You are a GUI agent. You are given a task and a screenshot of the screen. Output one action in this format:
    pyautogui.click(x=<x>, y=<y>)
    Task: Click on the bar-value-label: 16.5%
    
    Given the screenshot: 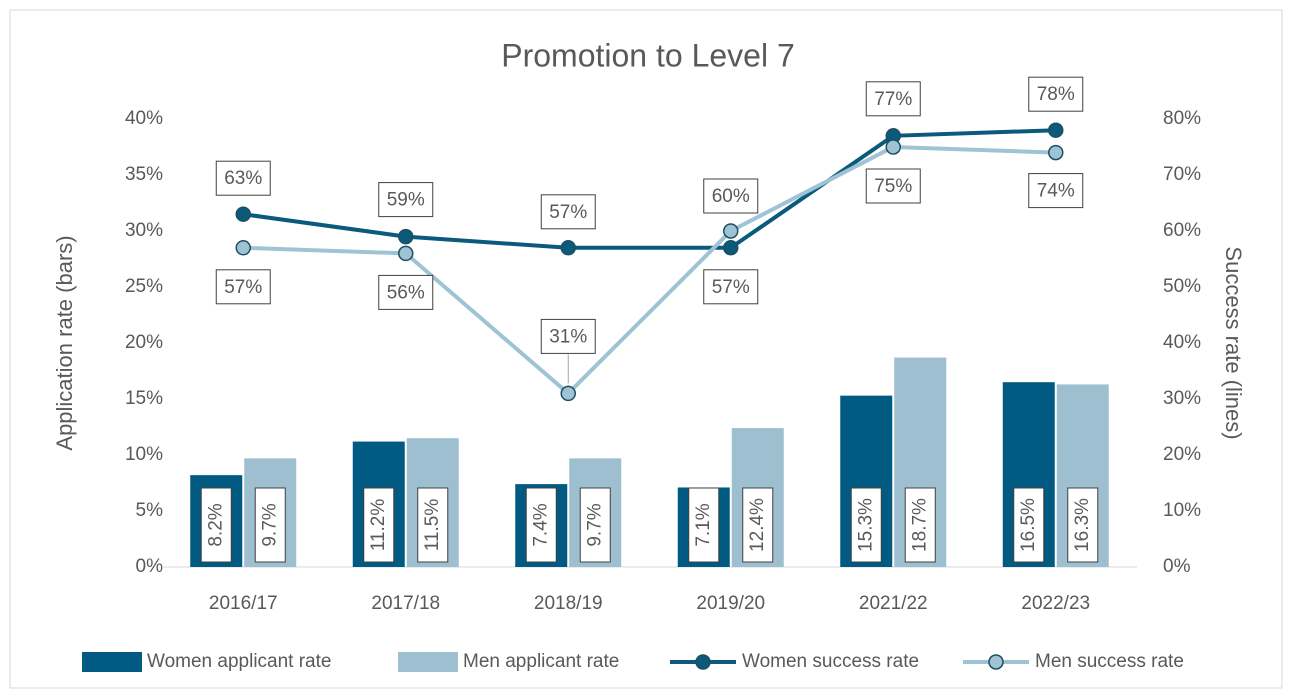 What is the action you would take?
    pyautogui.click(x=1028, y=525)
    